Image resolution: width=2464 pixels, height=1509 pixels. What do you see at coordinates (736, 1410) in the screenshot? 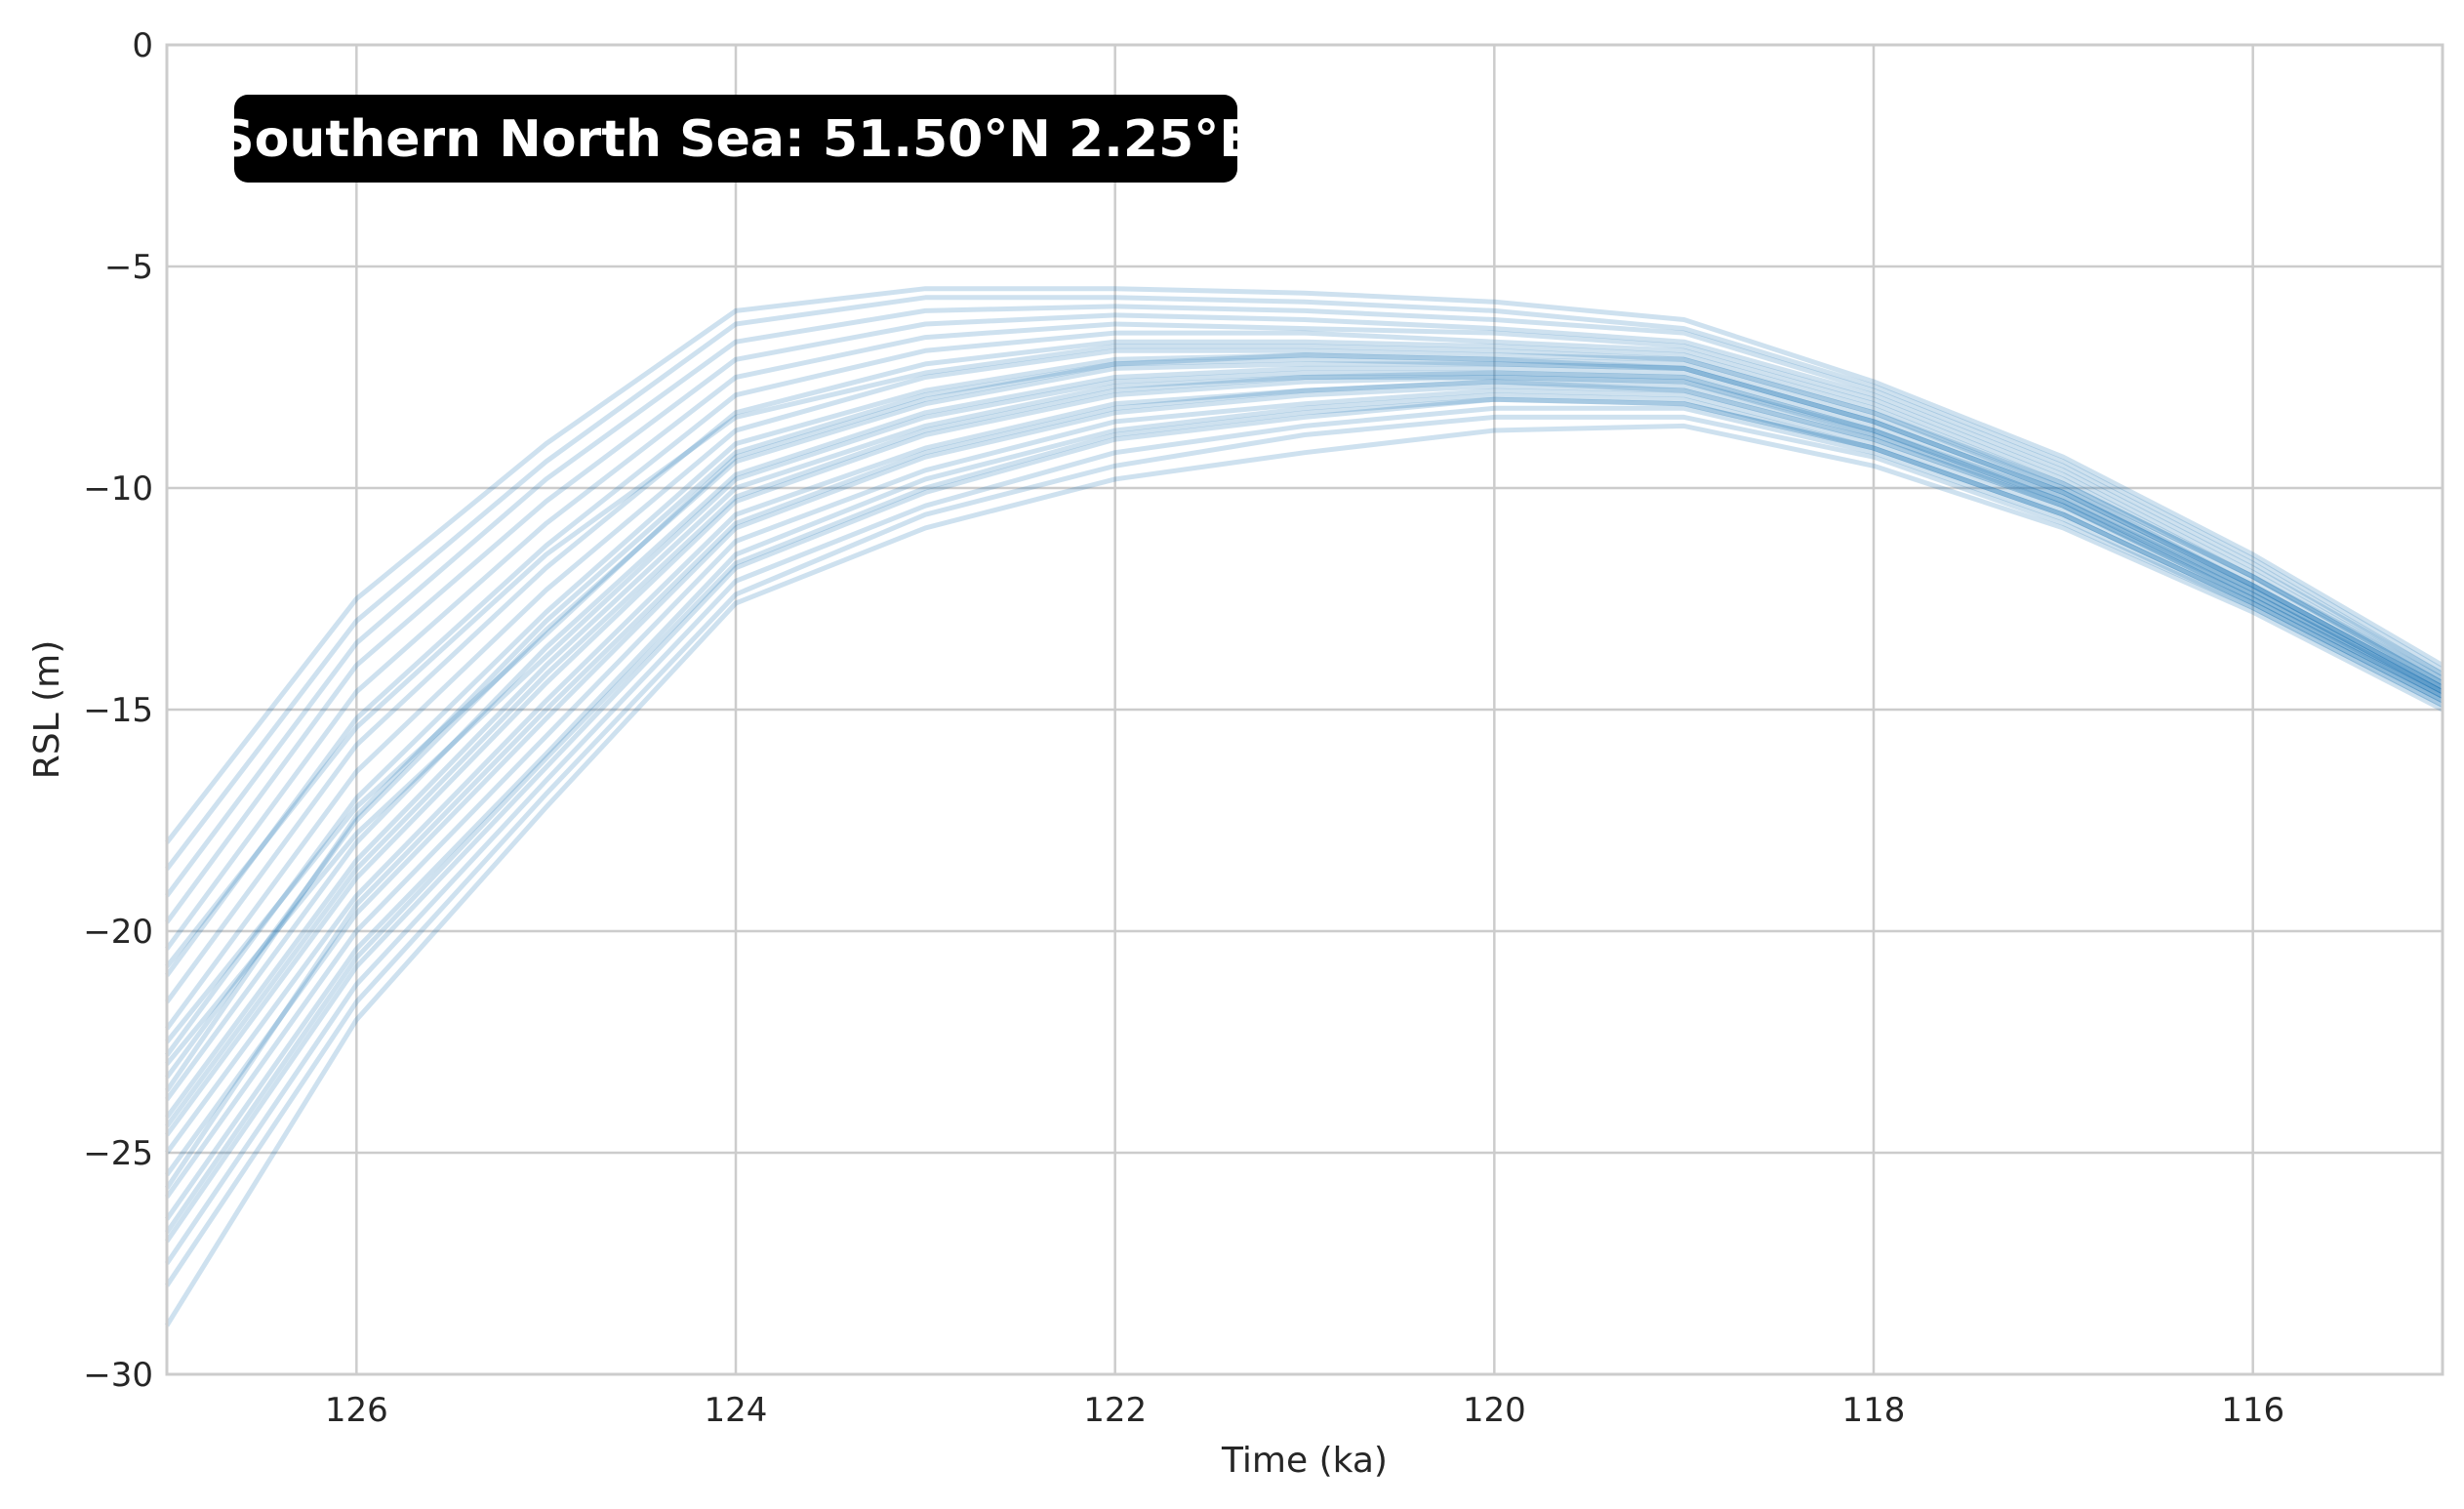
I see `x-tick-label: 124` at bounding box center [736, 1410].